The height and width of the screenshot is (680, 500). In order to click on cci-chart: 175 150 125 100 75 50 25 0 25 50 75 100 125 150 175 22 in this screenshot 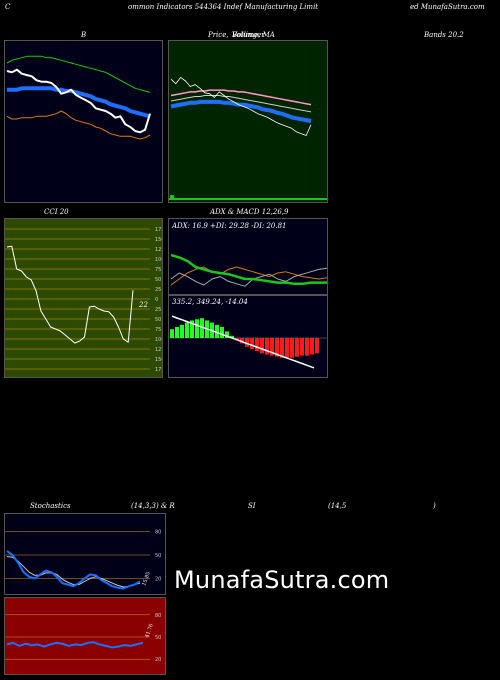, I will do `click(84, 300)`.